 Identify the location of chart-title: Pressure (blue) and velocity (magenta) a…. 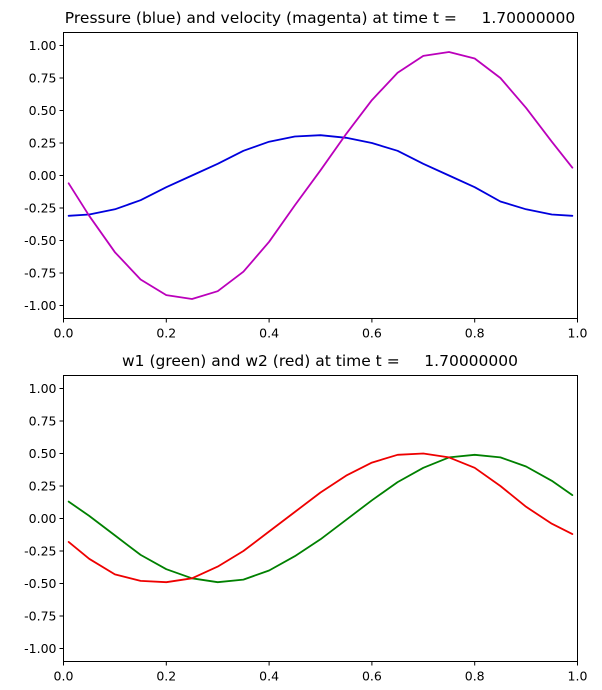
(320, 18).